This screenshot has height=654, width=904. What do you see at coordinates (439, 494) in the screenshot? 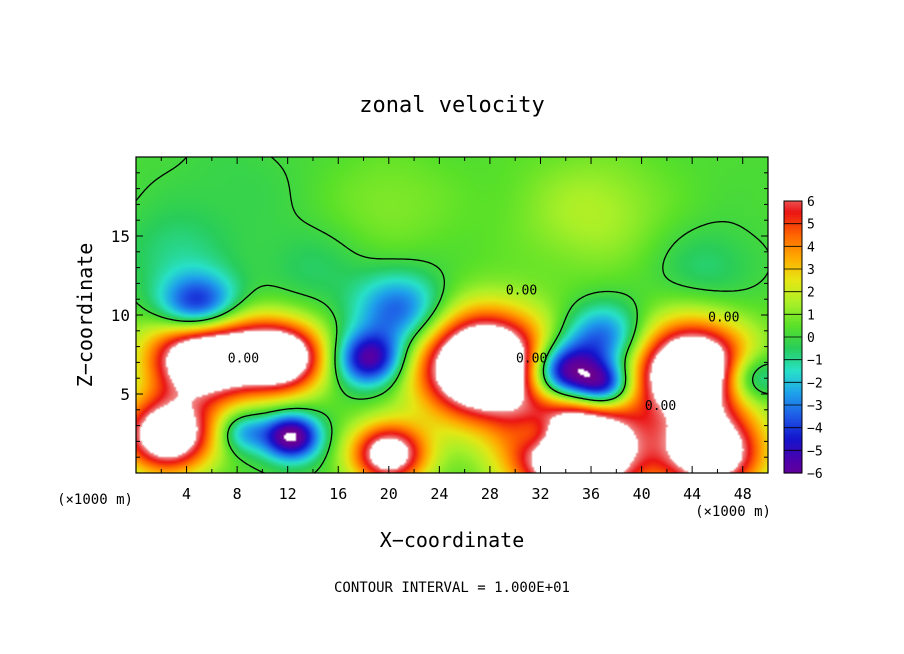
I see `x-tick-label: 24` at bounding box center [439, 494].